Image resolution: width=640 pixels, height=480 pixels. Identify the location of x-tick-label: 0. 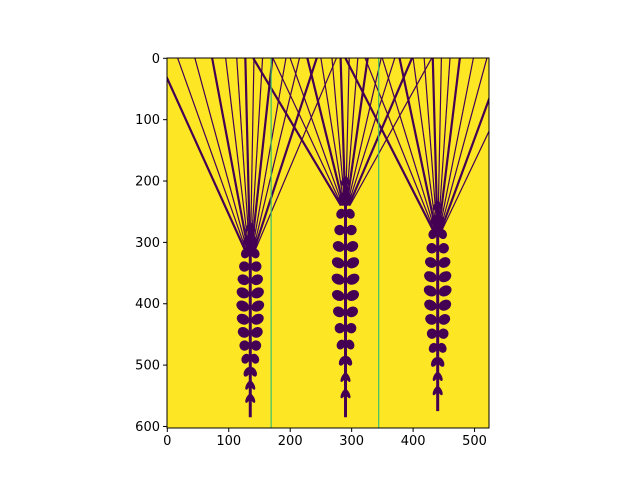
(167, 441).